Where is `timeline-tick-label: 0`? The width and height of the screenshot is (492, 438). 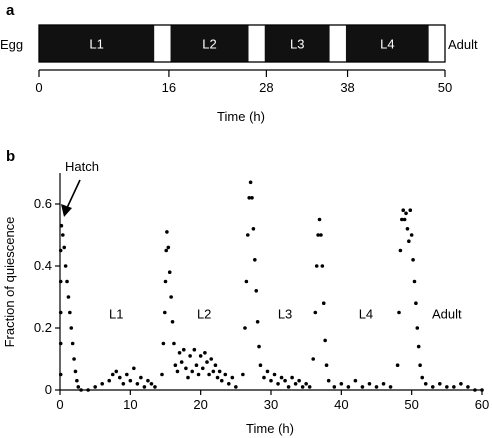
timeline-tick-label: 0 is located at coordinates (38, 87).